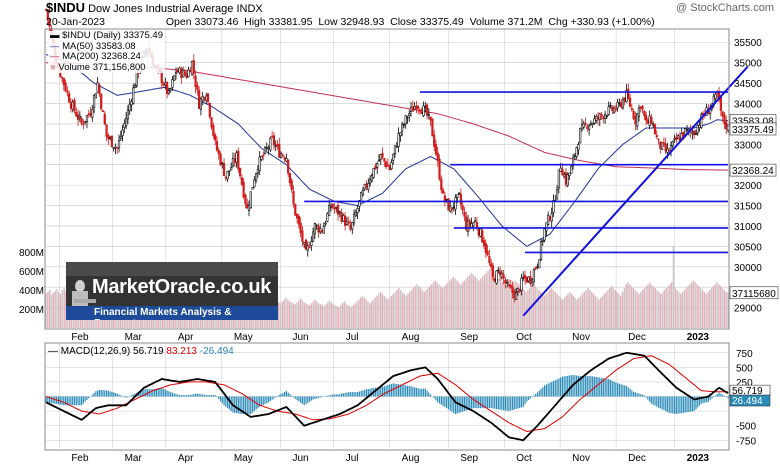 This screenshot has height=465, width=780. I want to click on macd-tick-label: 750, so click(744, 354).